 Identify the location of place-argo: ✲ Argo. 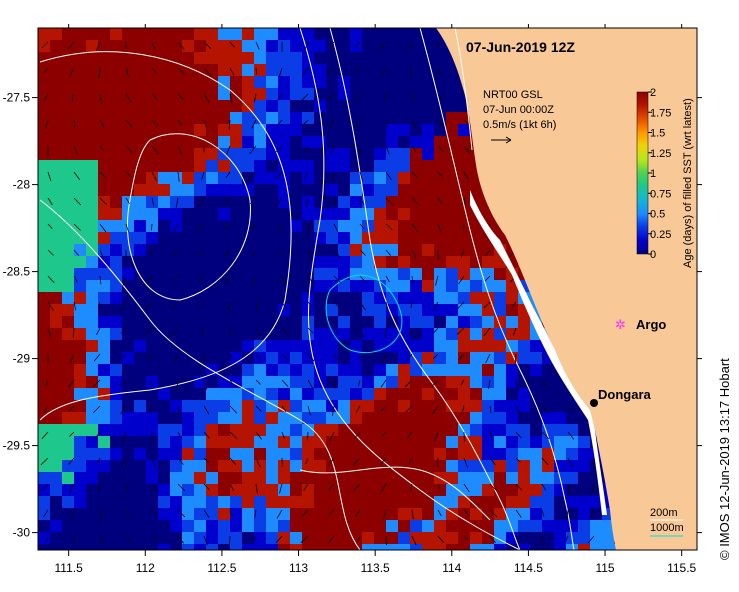
(640, 325).